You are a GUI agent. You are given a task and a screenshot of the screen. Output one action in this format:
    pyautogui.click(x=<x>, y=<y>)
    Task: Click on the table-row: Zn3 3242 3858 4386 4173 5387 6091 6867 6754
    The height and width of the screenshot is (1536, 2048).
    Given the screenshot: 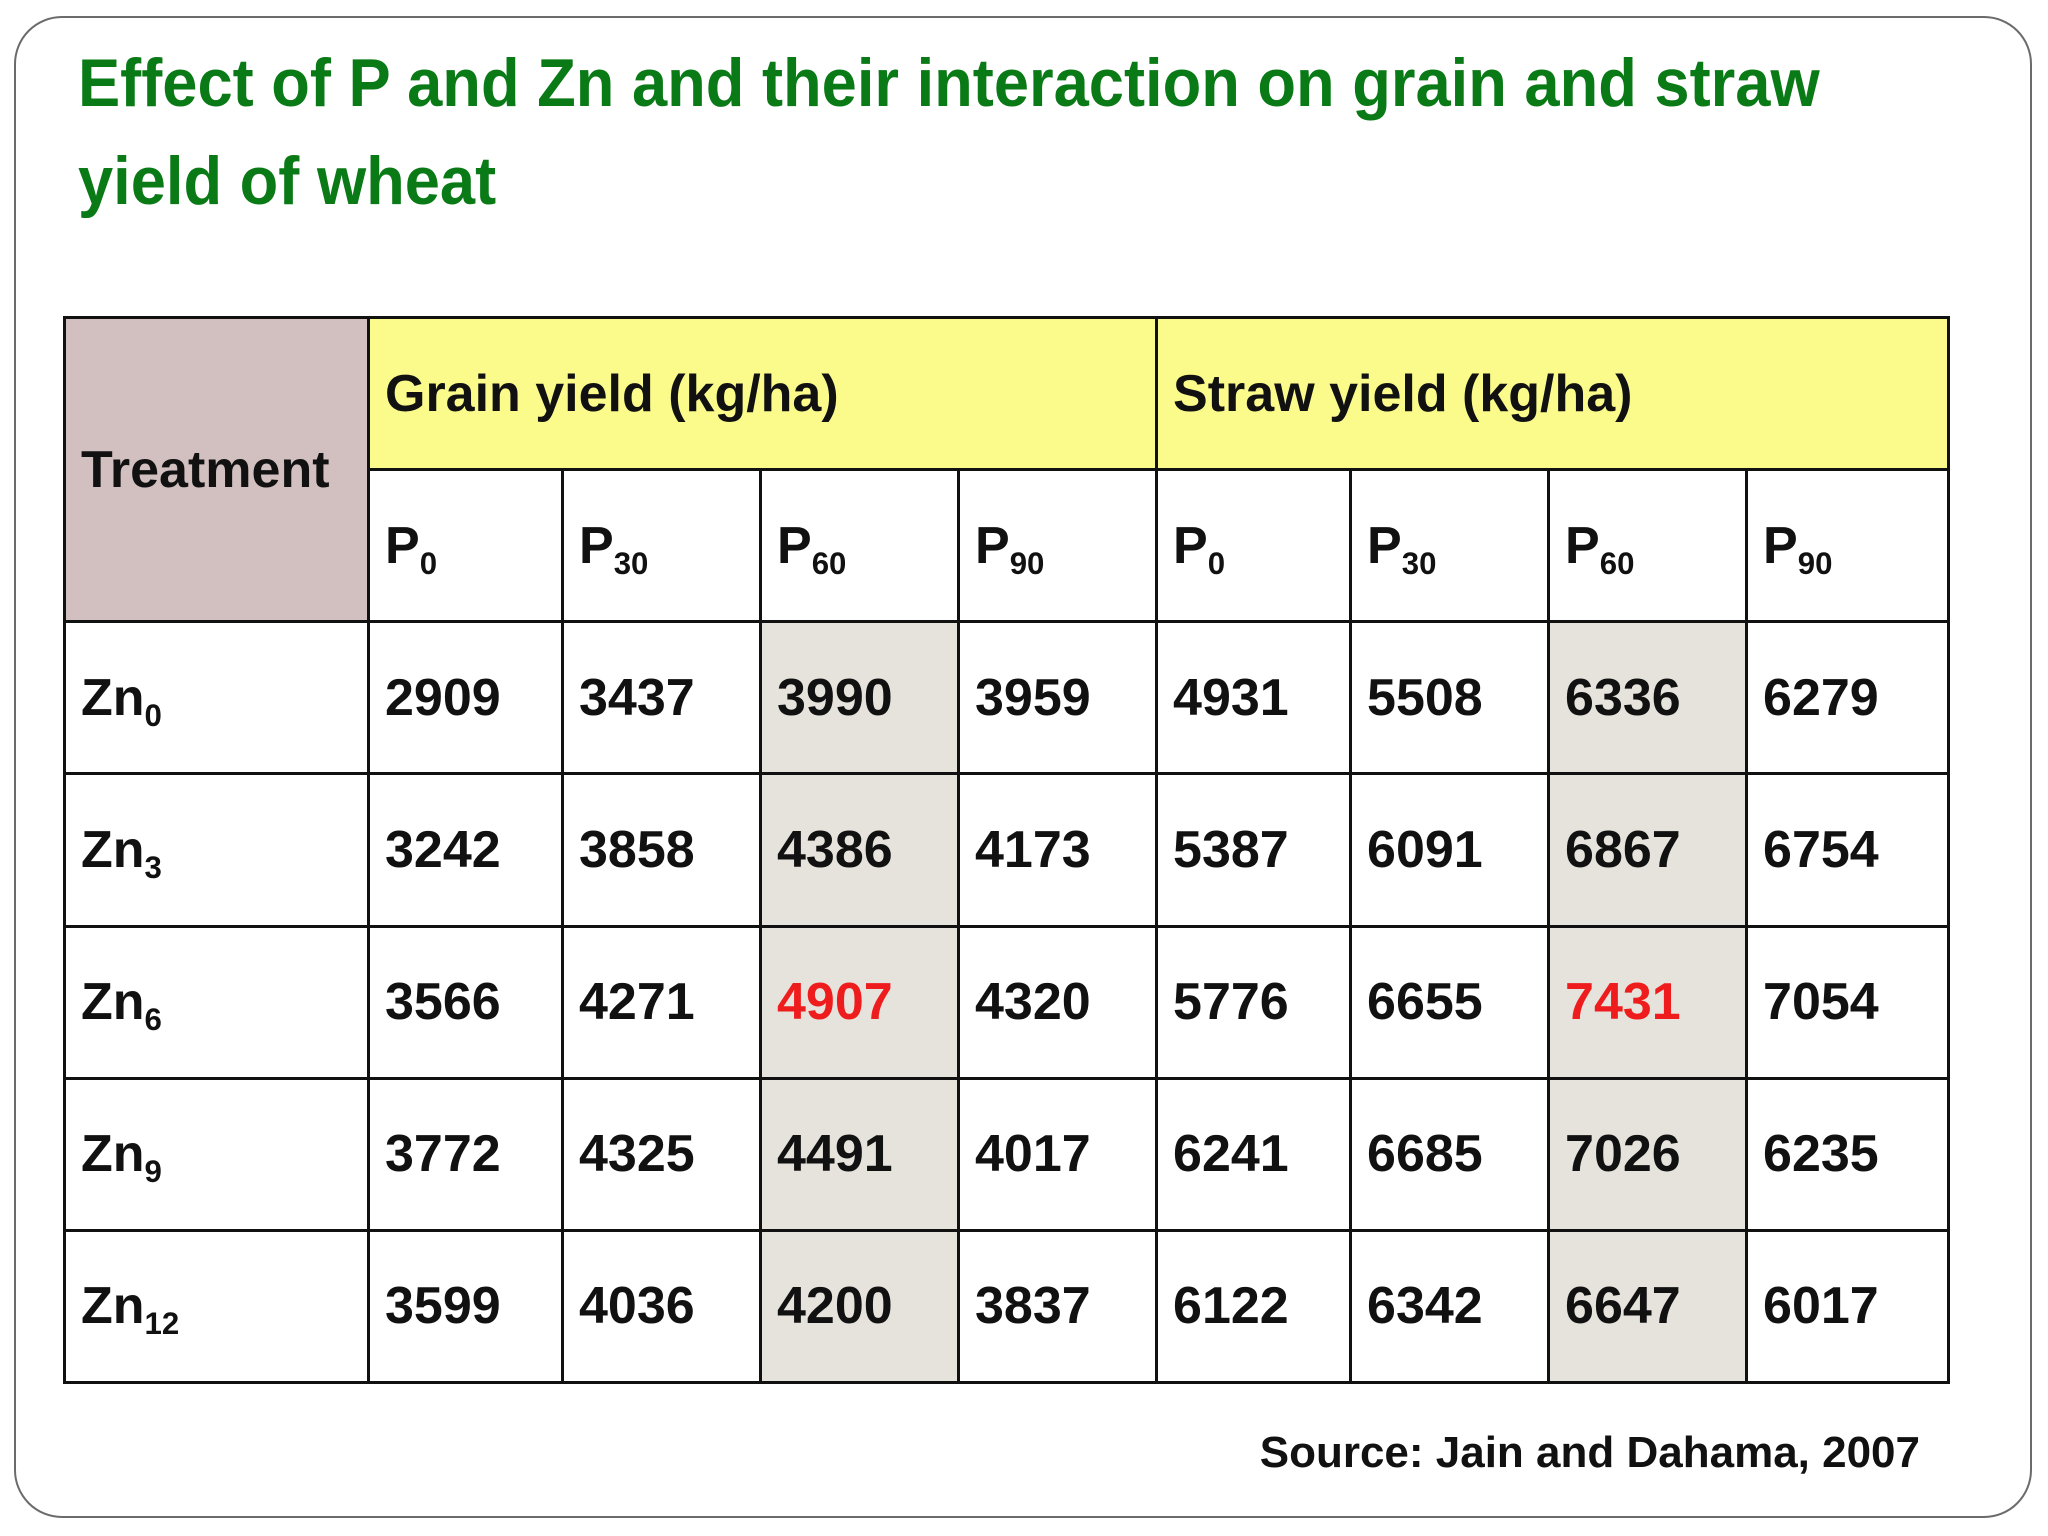 What is the action you would take?
    pyautogui.click(x=1007, y=850)
    